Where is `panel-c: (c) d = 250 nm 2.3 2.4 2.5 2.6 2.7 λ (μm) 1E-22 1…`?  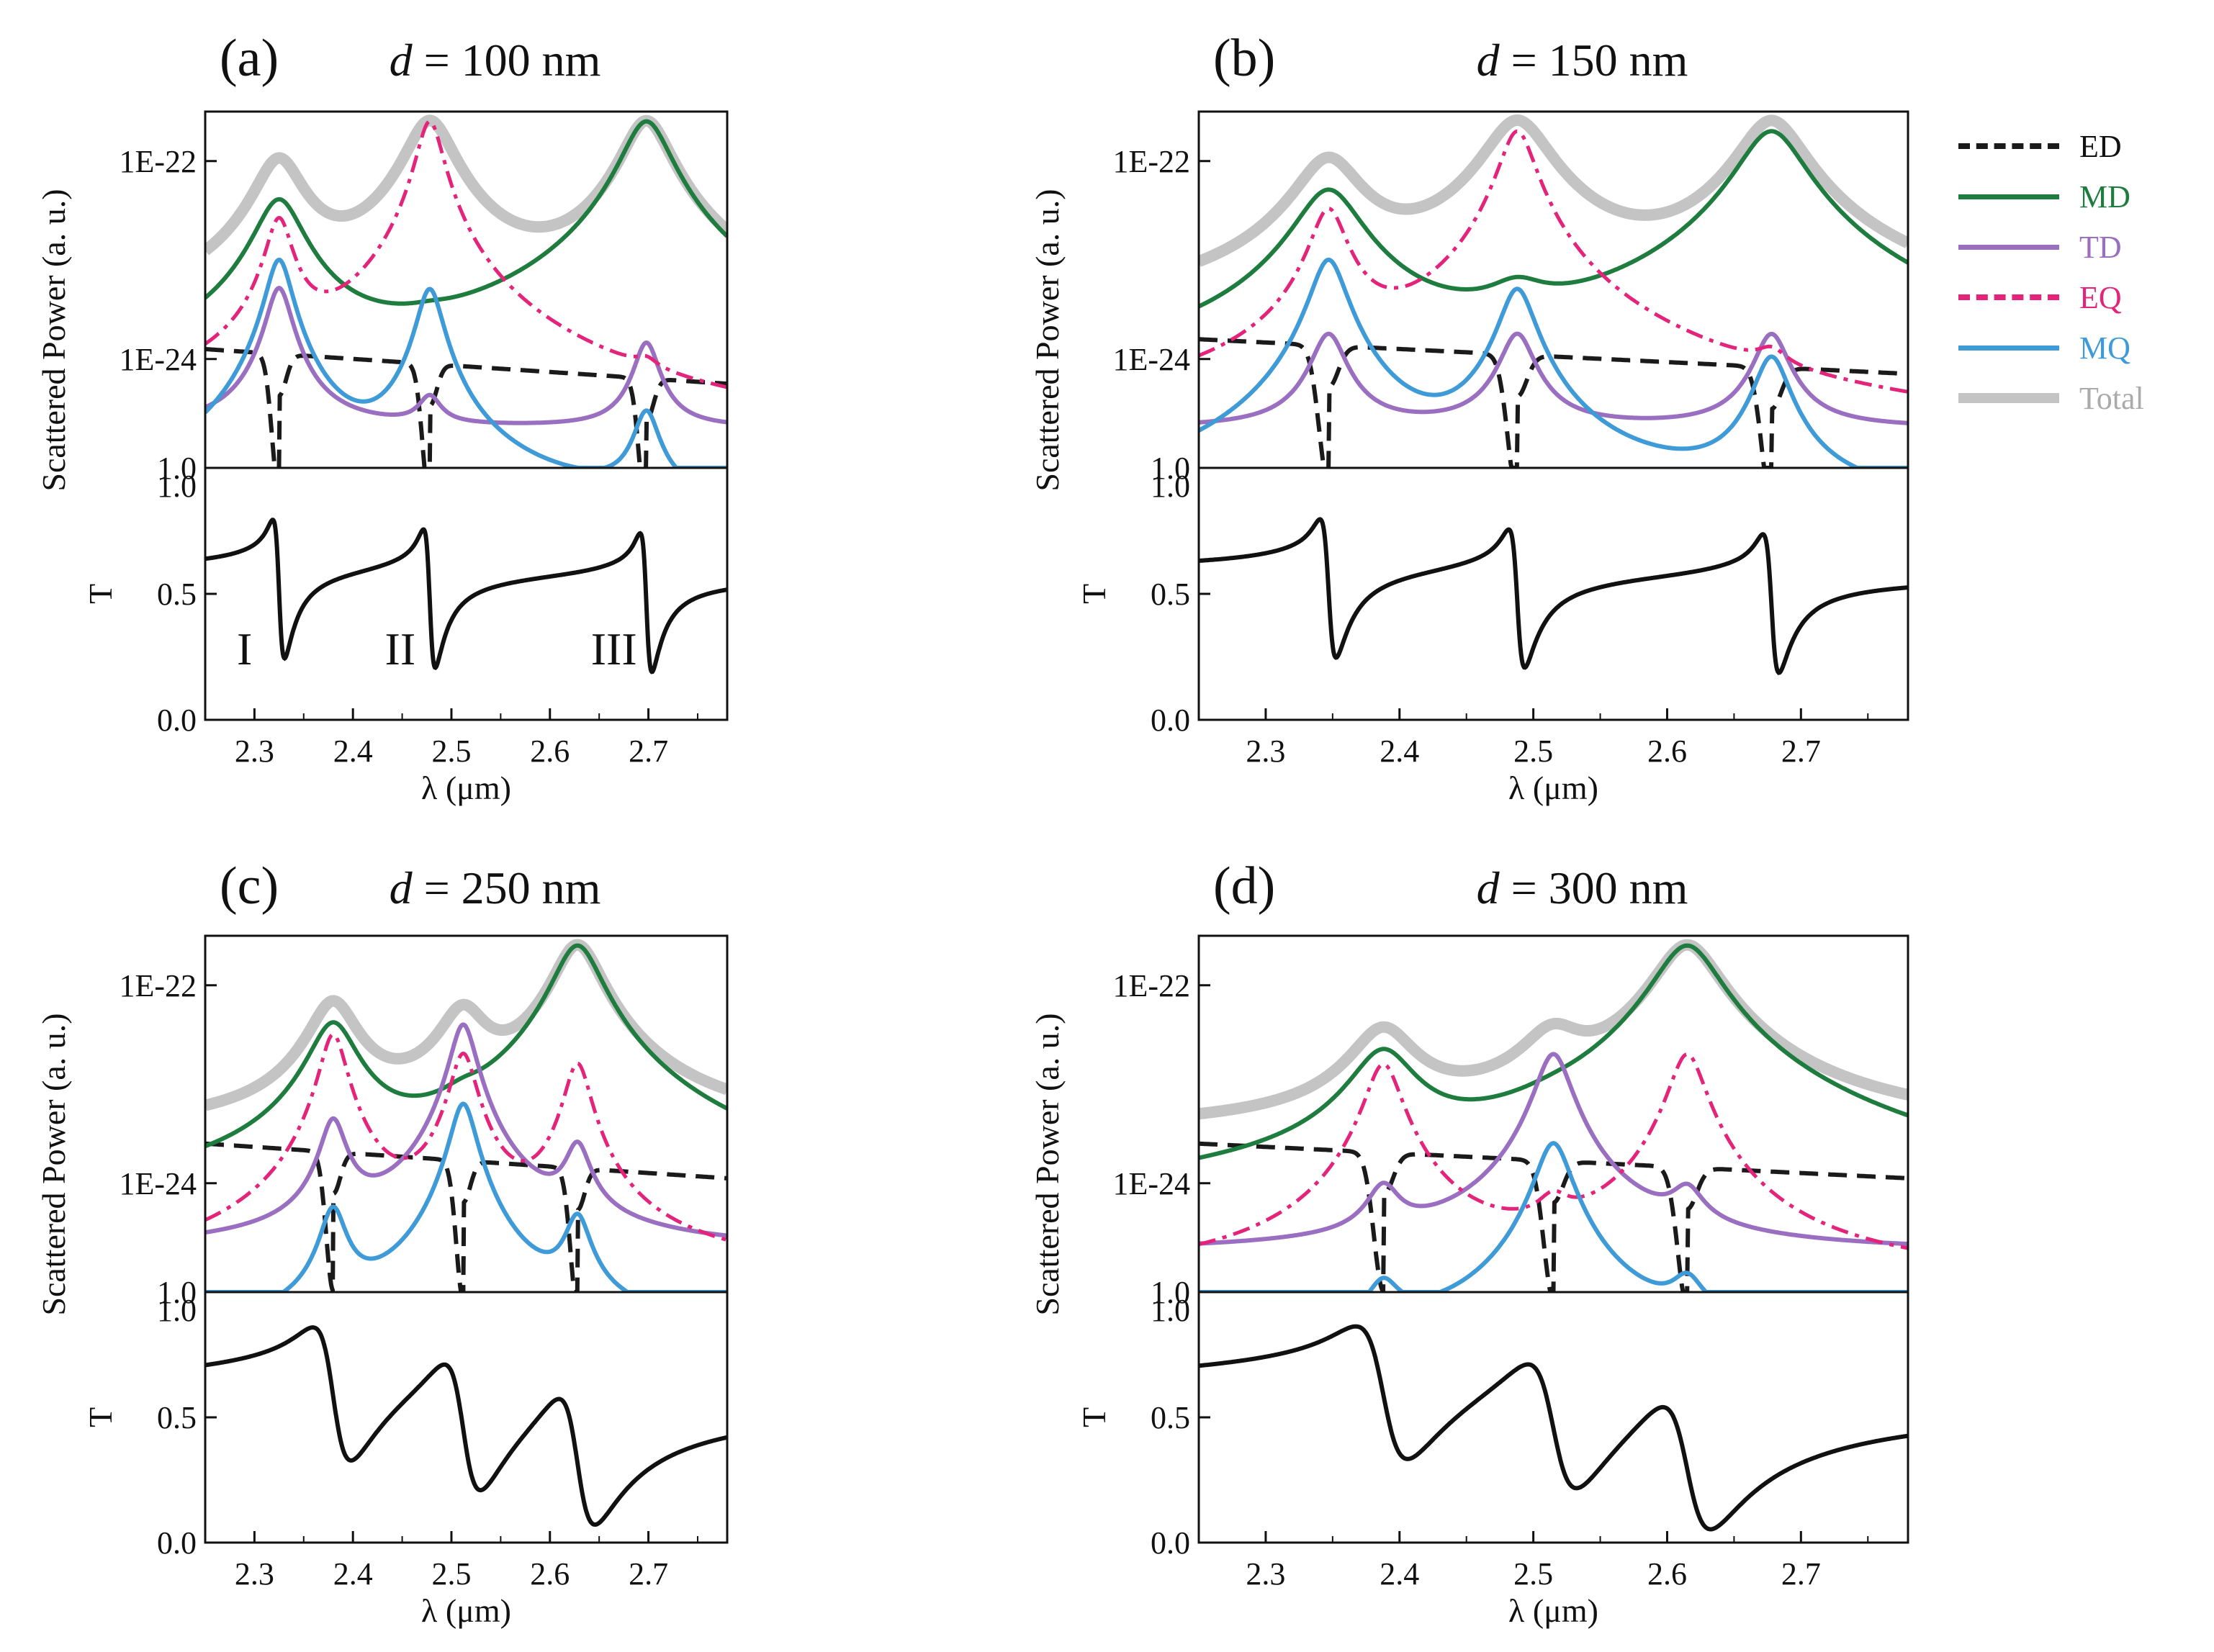 panel-c: (c) d = 250 nm 2.3 2.4 2.5 2.6 2.7 λ (μm) 1E-22 1… is located at coordinates (382, 1243).